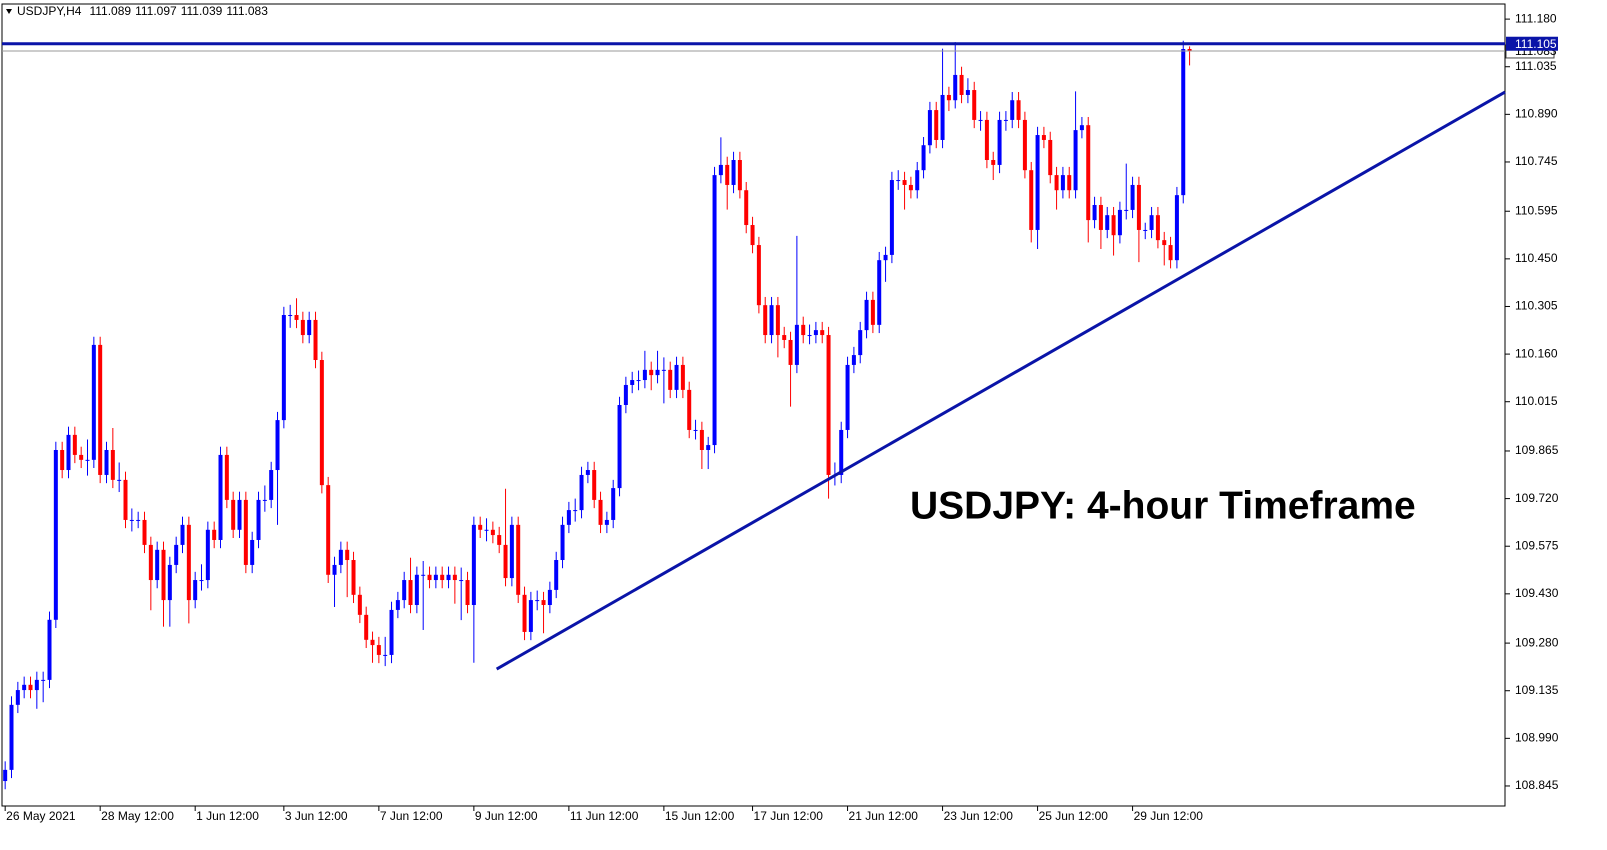 This screenshot has width=1607, height=850. Describe the element at coordinates (1536, 18) in the screenshot. I see `y-tick-label: 111.180` at that location.